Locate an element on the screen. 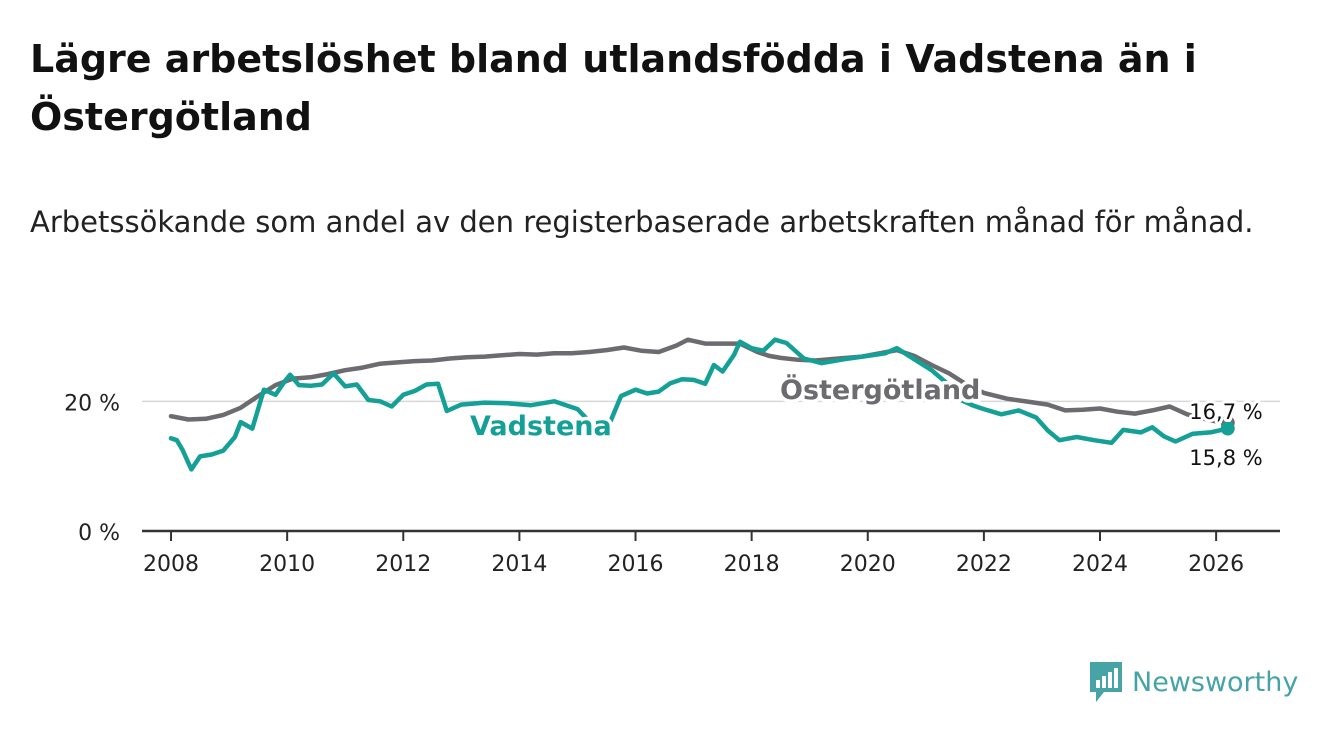 The width and height of the screenshot is (1340, 734). x-tick-label: 2010 is located at coordinates (287, 564).